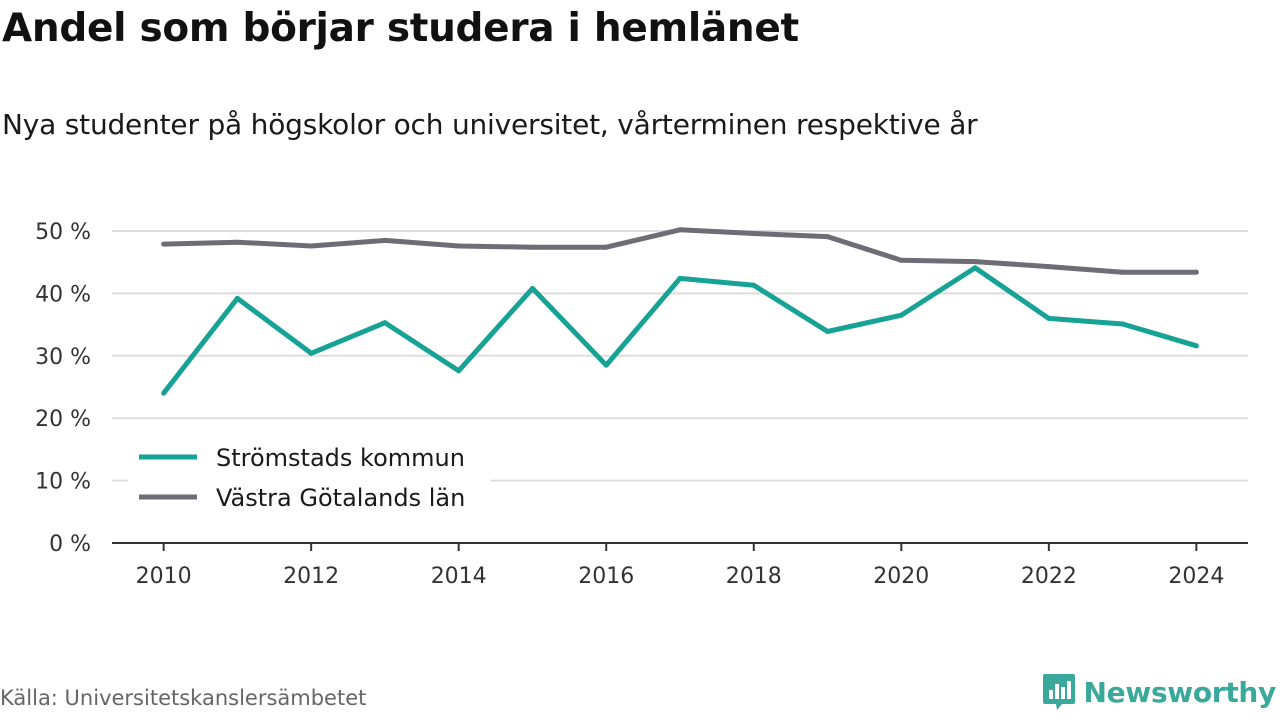  What do you see at coordinates (63, 357) in the screenshot?
I see `y-tick-label: 30 %` at bounding box center [63, 357].